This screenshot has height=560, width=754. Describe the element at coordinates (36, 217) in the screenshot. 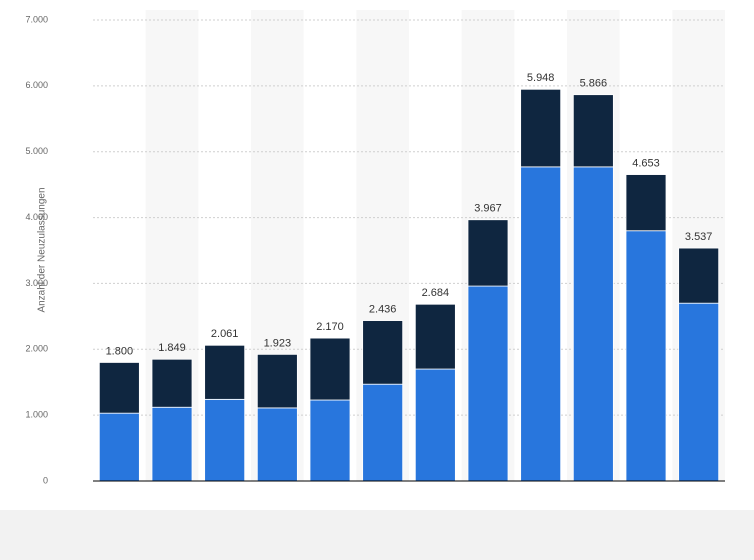

I see `y-tick-label: 4.000` at that location.